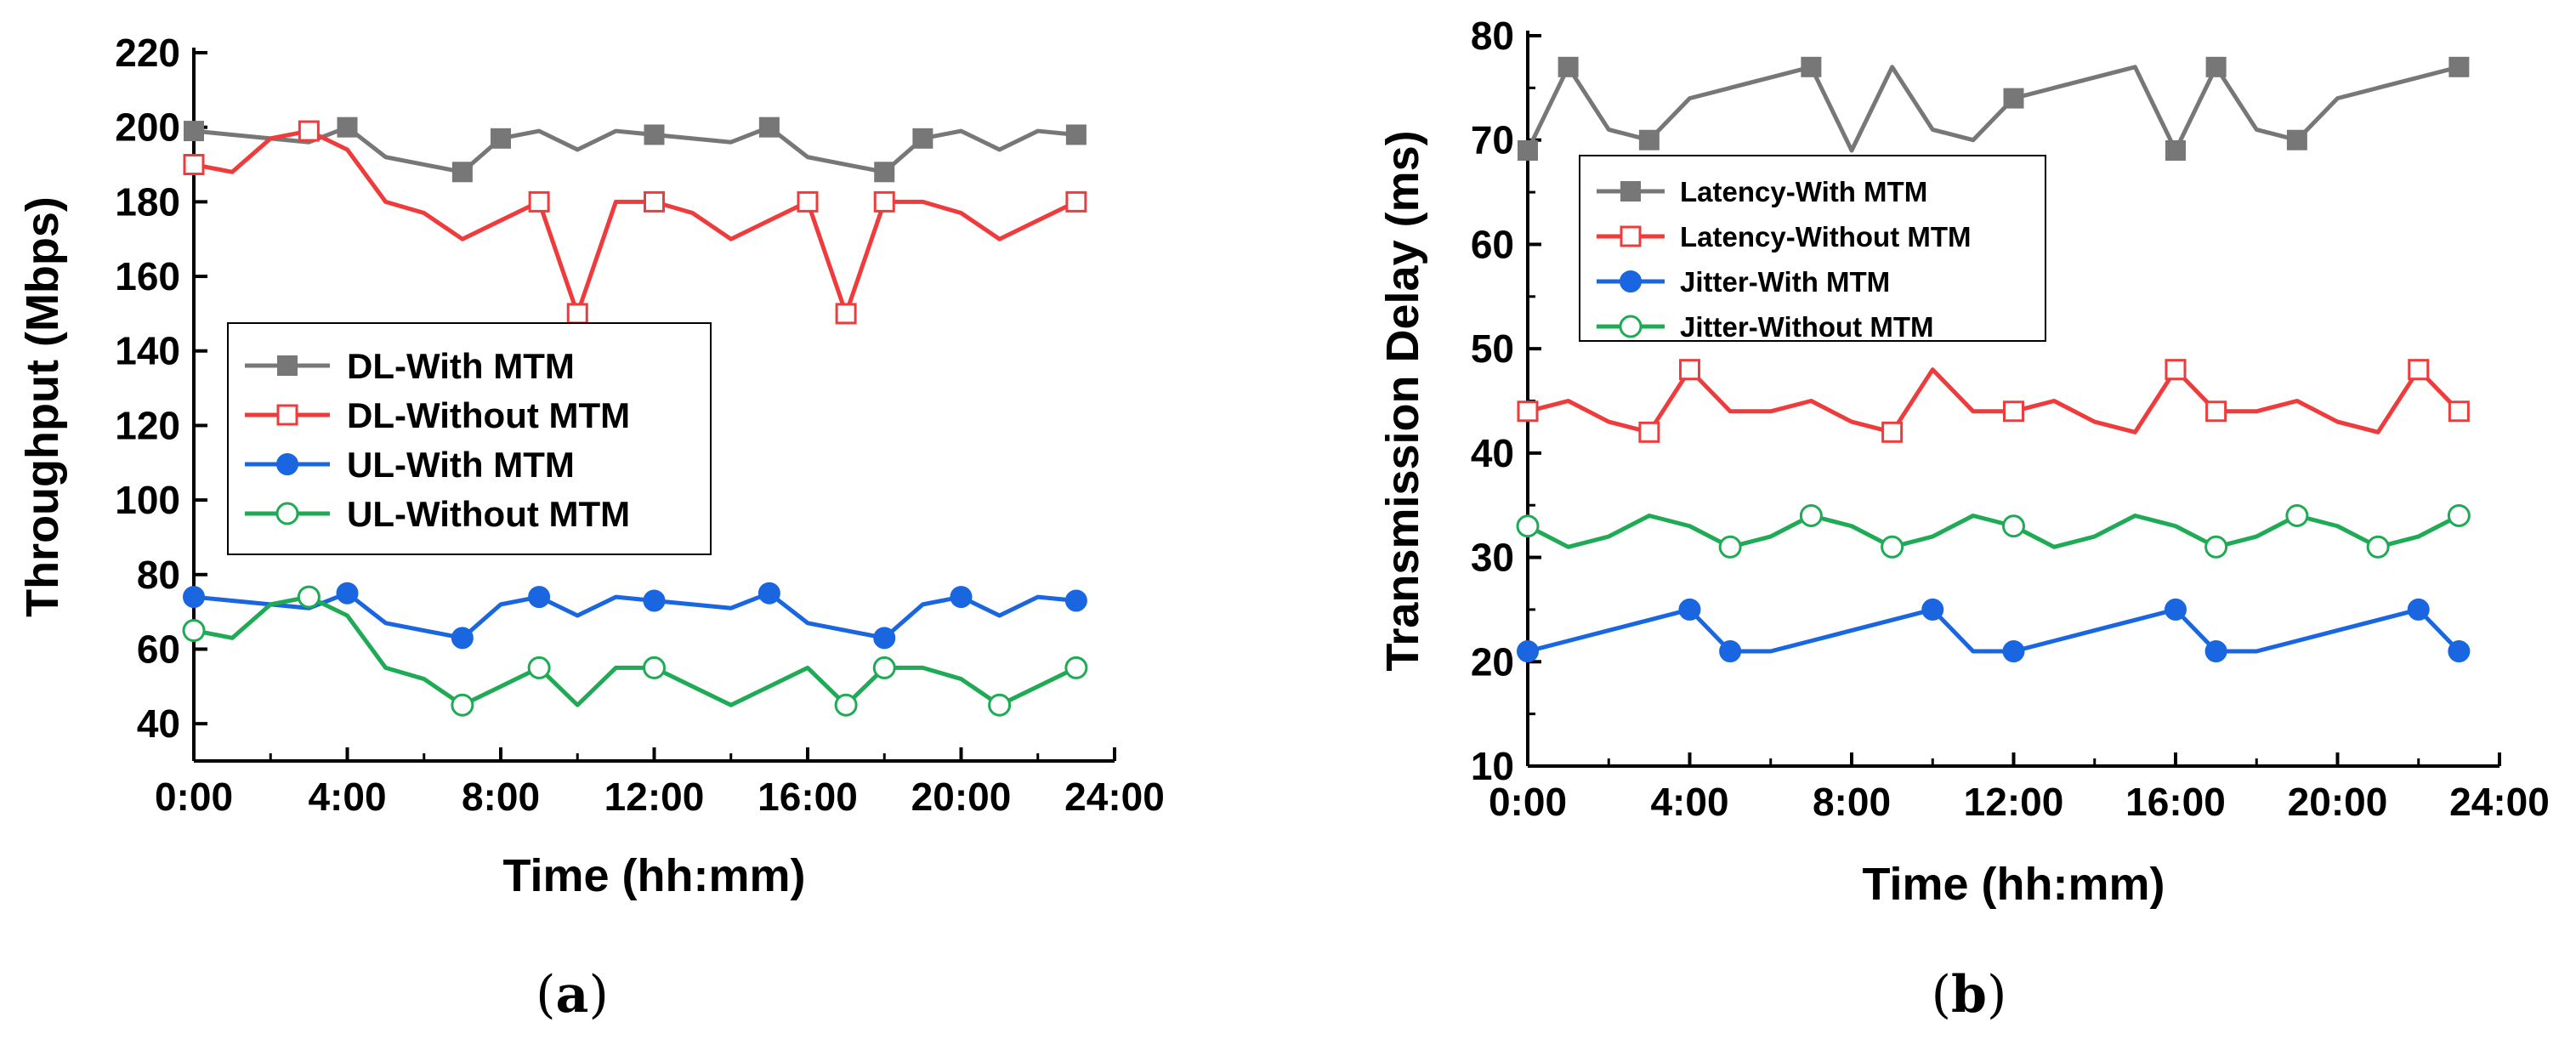 This screenshot has width=2576, height=1039. What do you see at coordinates (148, 276) in the screenshot?
I see `y-tick-label: 160` at bounding box center [148, 276].